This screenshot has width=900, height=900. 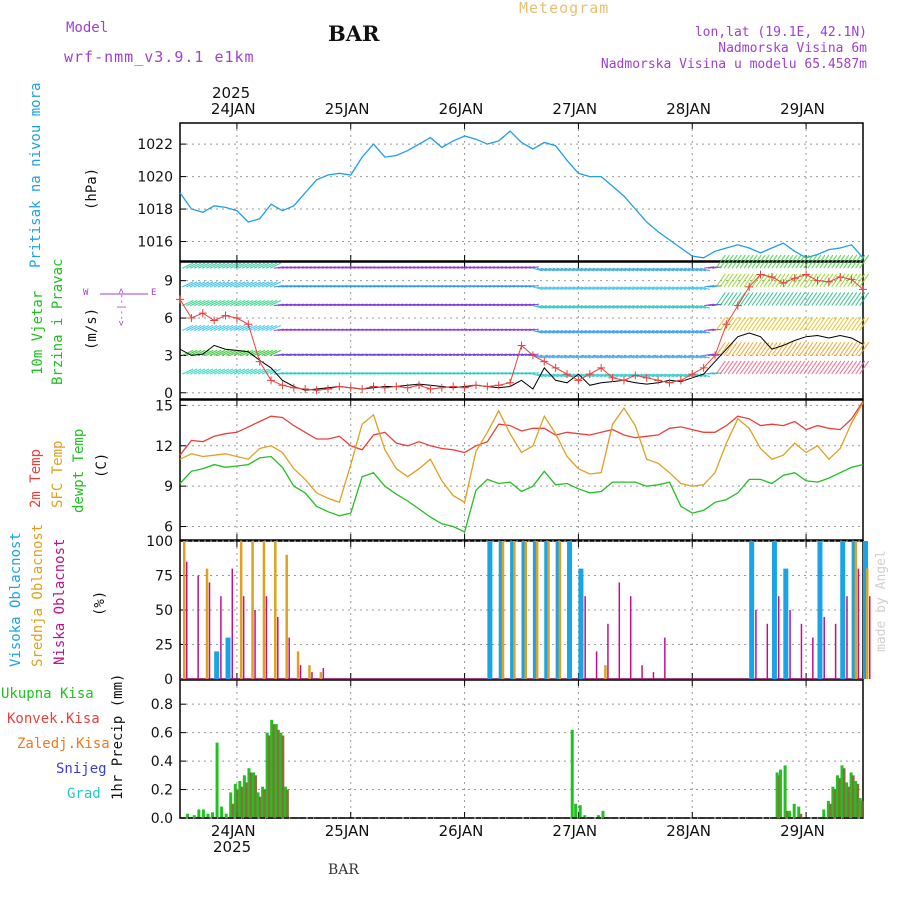 I want to click on bottom-date-label: 27JAN, so click(x=575, y=831).